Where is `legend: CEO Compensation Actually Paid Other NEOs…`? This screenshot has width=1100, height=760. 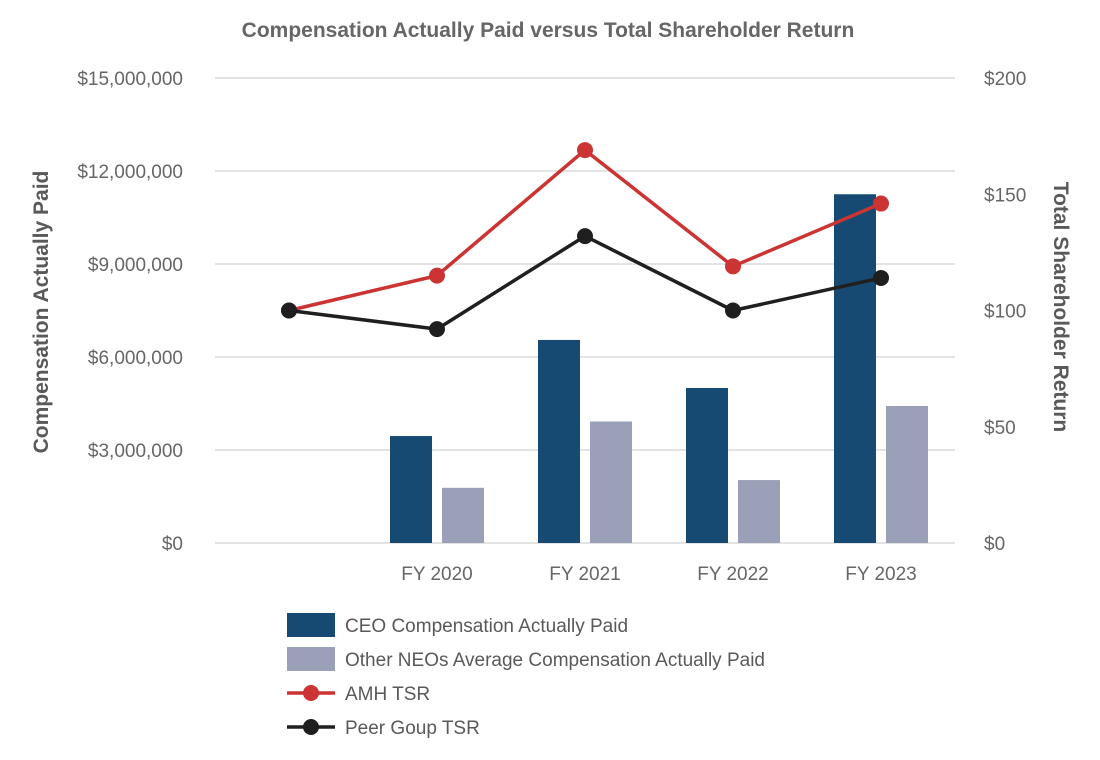 legend: CEO Compensation Actually Paid Other NEOs… is located at coordinates (526, 676).